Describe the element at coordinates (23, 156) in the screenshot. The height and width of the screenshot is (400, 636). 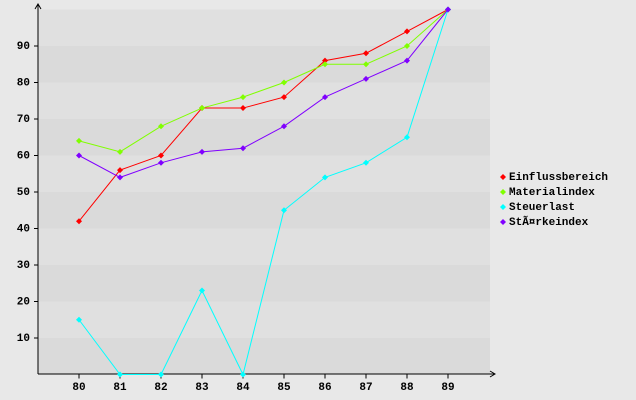
I see `y-tick-label: 60` at that location.